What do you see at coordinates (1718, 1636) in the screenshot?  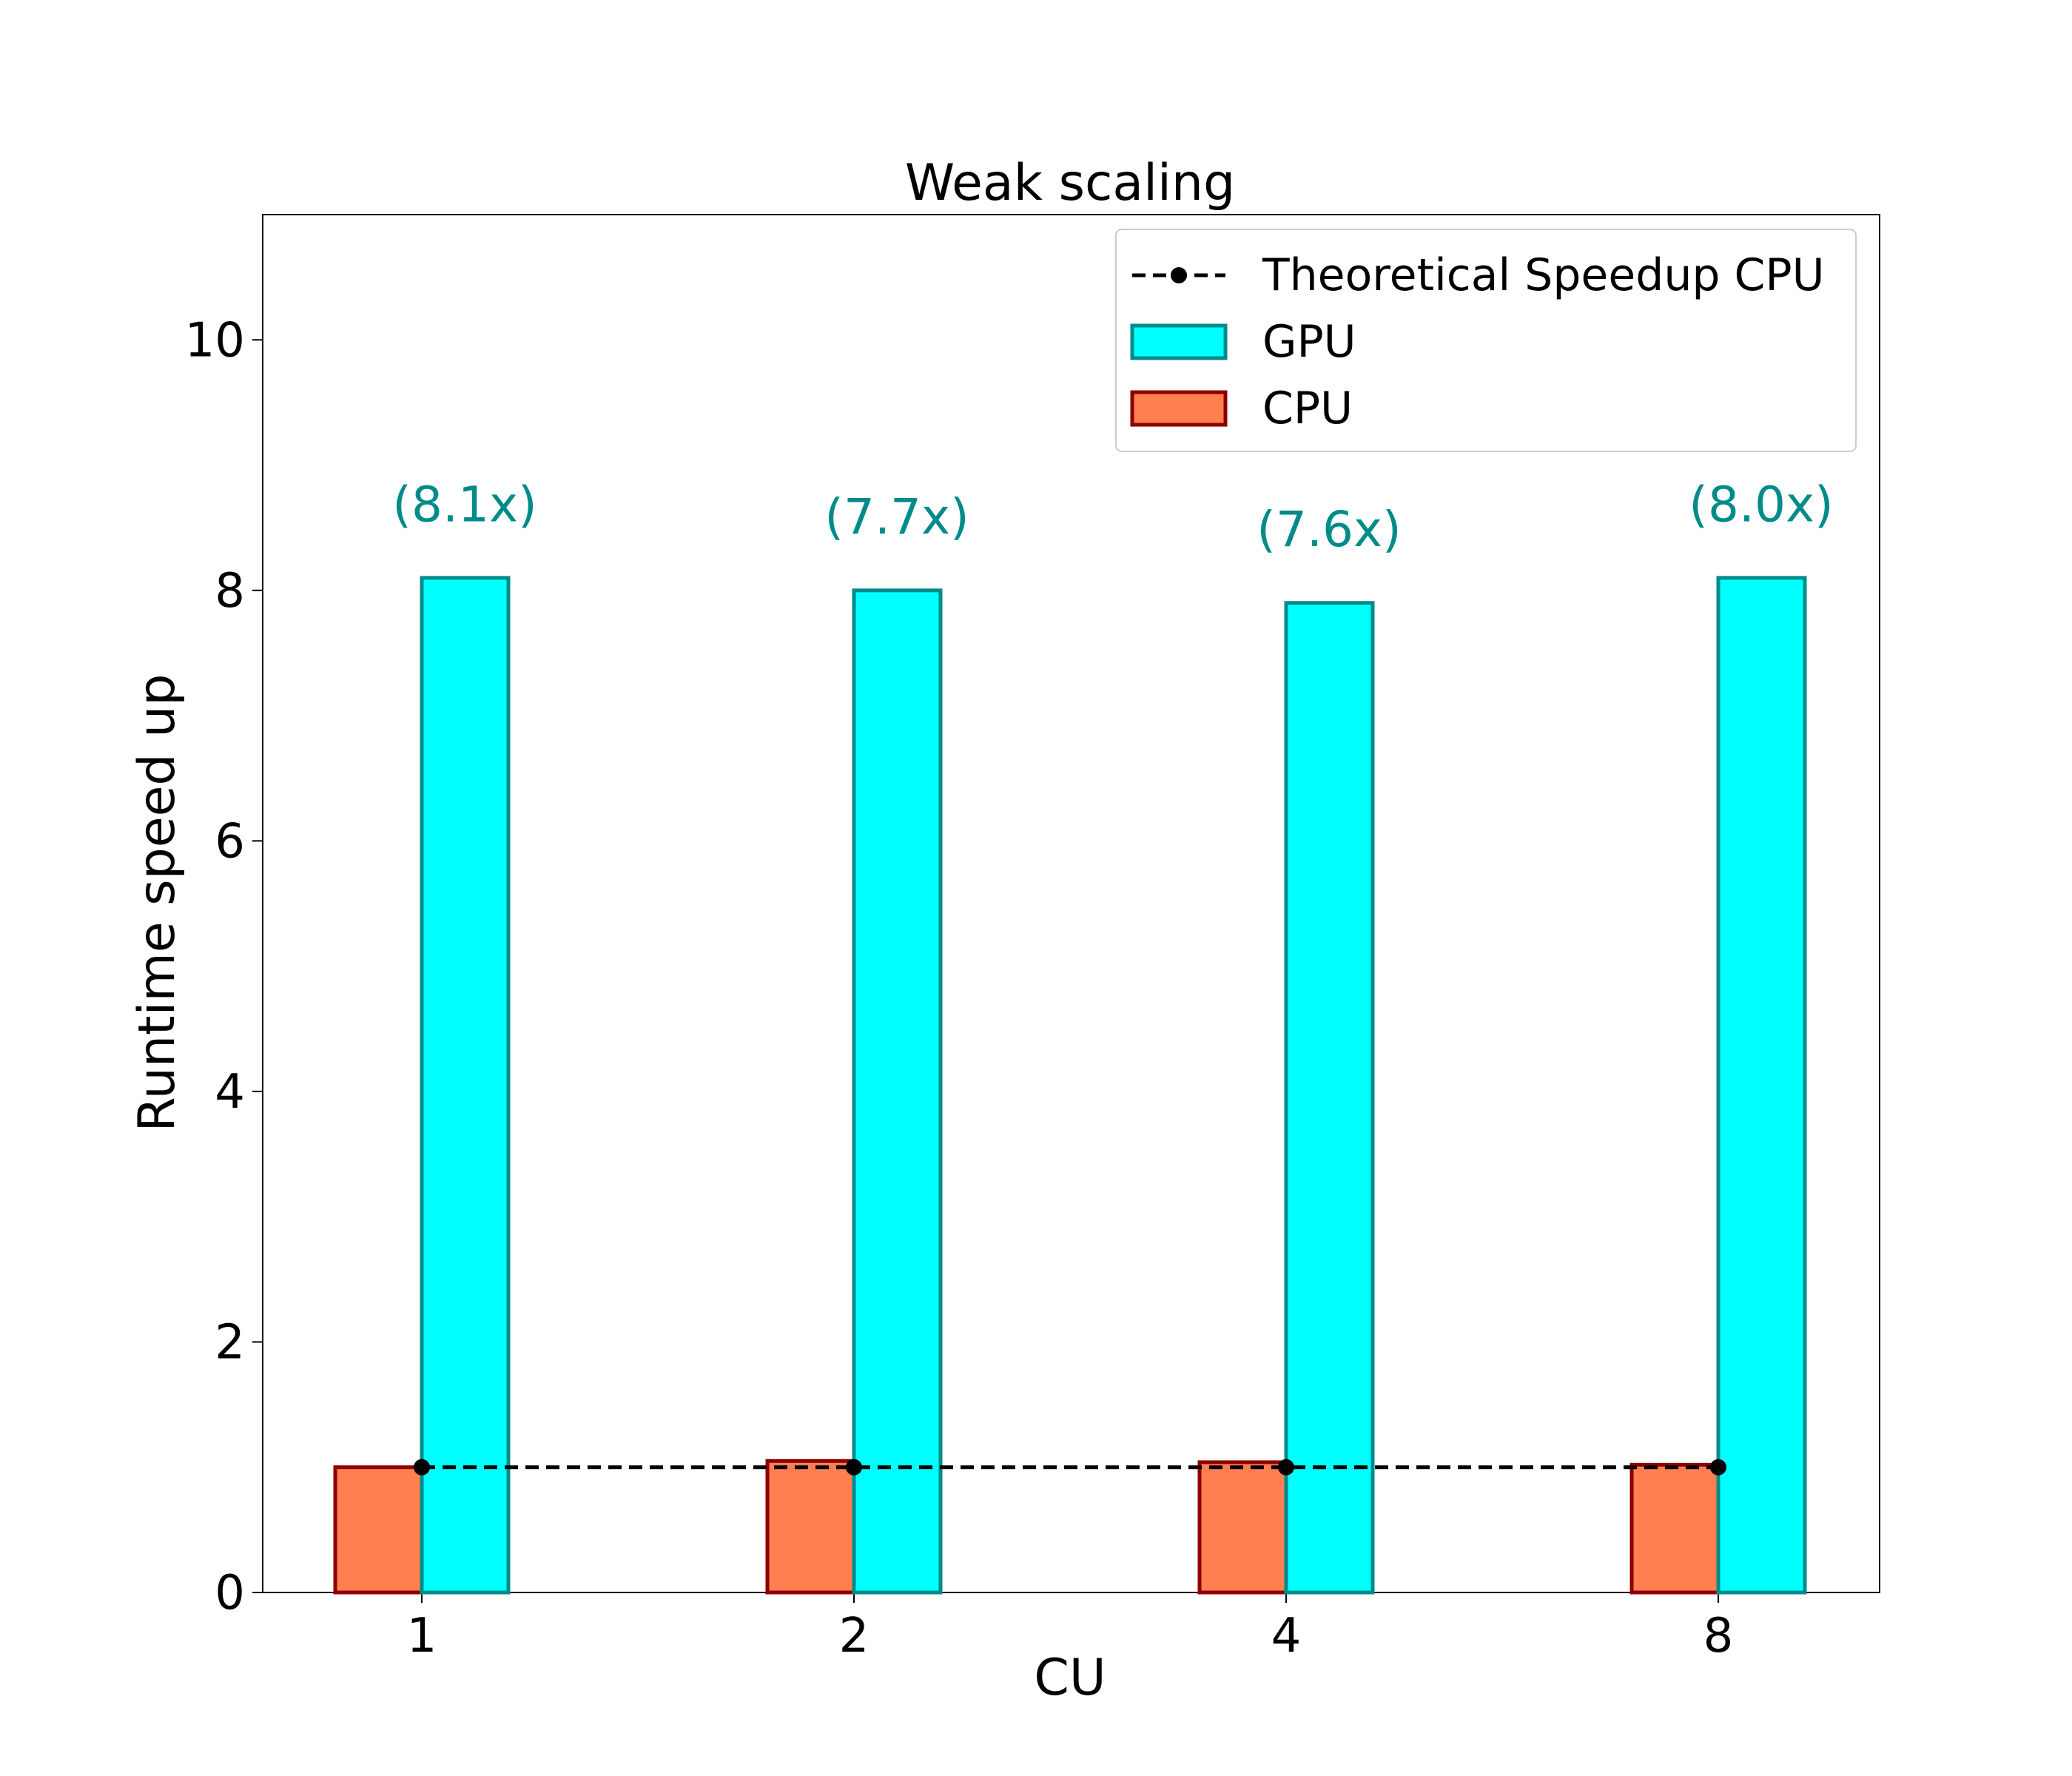 I see `x-tick-label: 8` at bounding box center [1718, 1636].